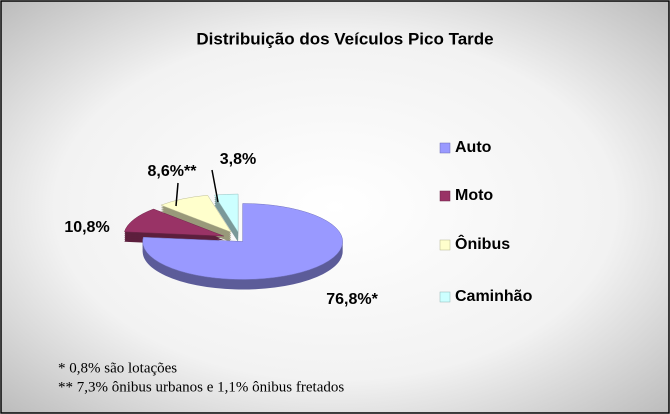  Describe the element at coordinates (344, 38) in the screenshot. I see `chart-title: Distribuição dos Veículos Pico Tarde` at that location.